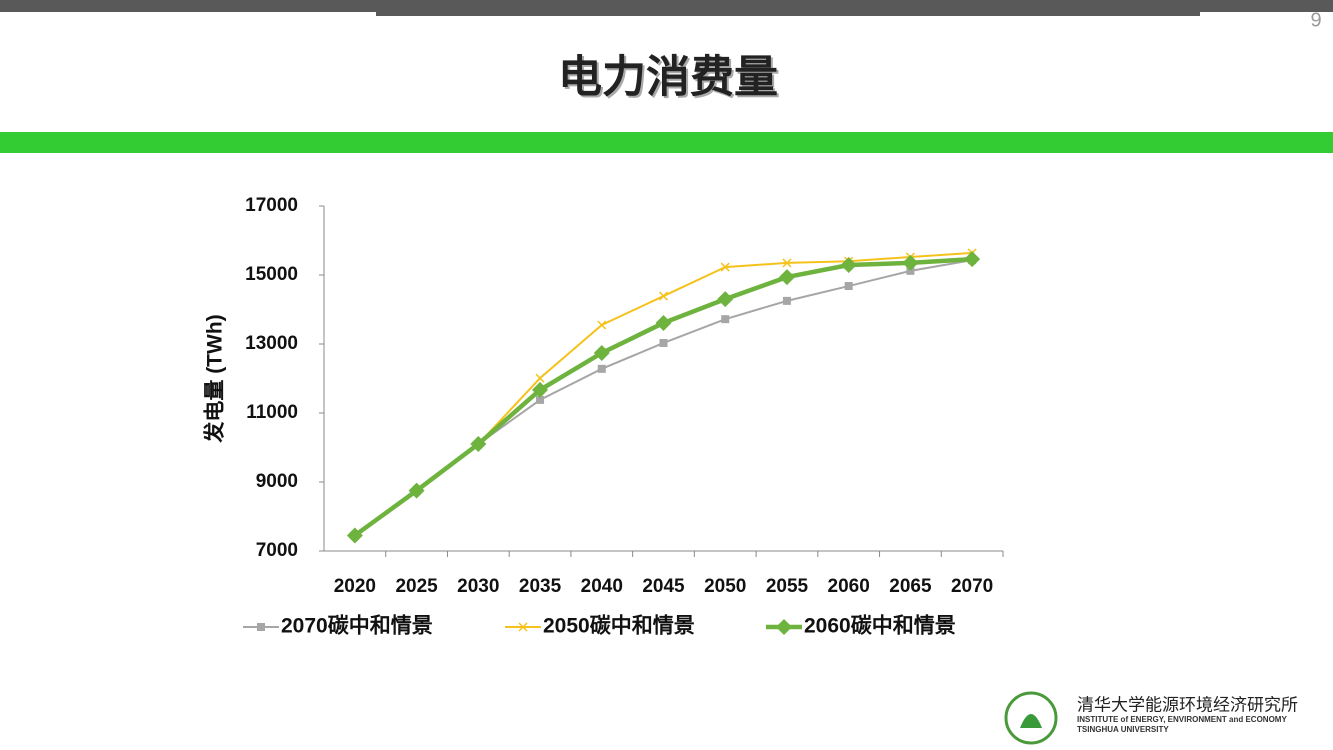 The image size is (1333, 750). Describe the element at coordinates (215, 378) in the screenshot. I see `y-axis-label: 发电量 (TWh)` at that location.